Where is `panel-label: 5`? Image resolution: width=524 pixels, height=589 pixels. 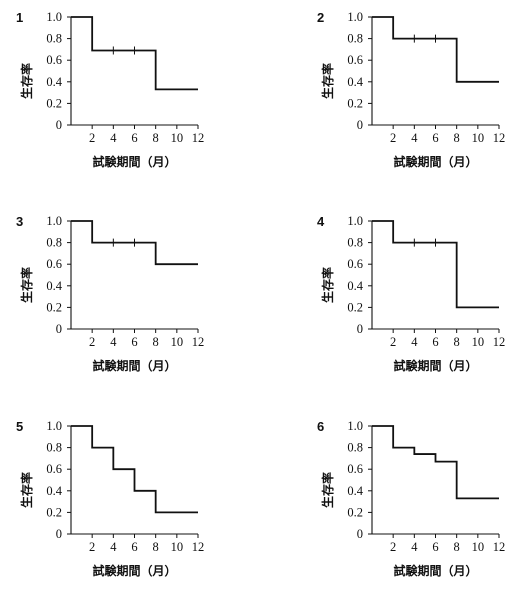 panel-label: 5 is located at coordinates (19, 426).